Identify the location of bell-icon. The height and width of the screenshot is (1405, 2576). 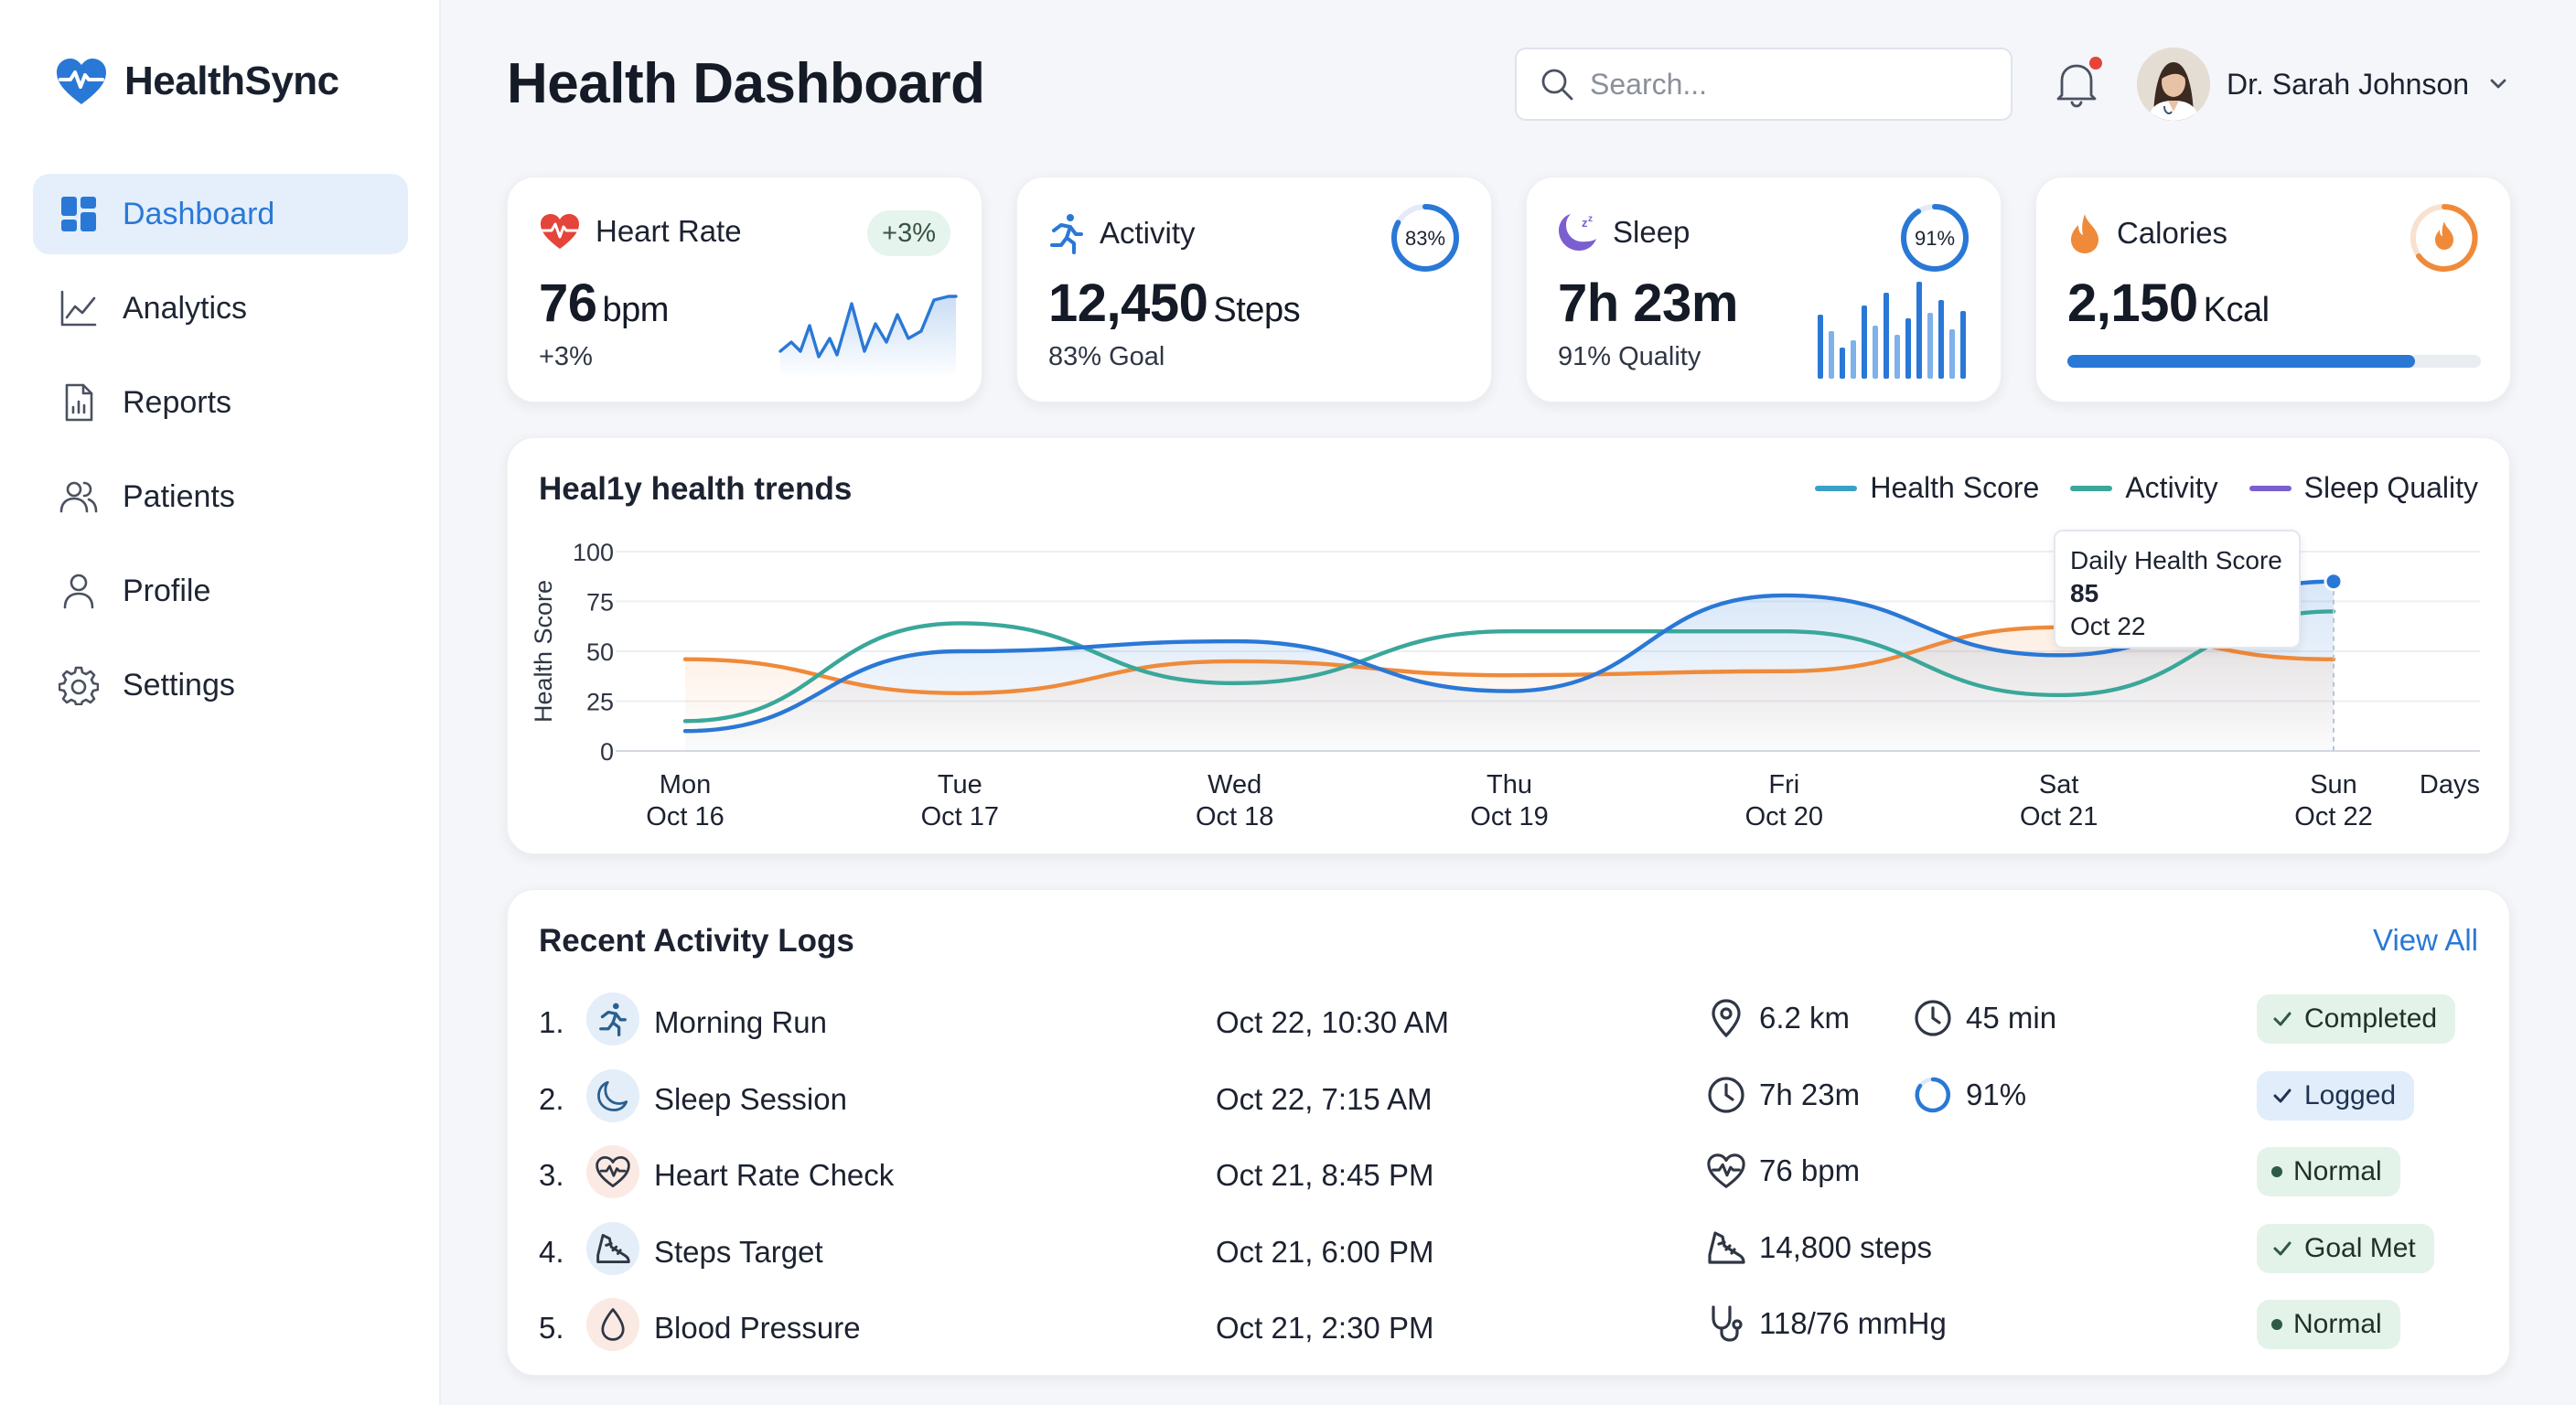
(2077, 84).